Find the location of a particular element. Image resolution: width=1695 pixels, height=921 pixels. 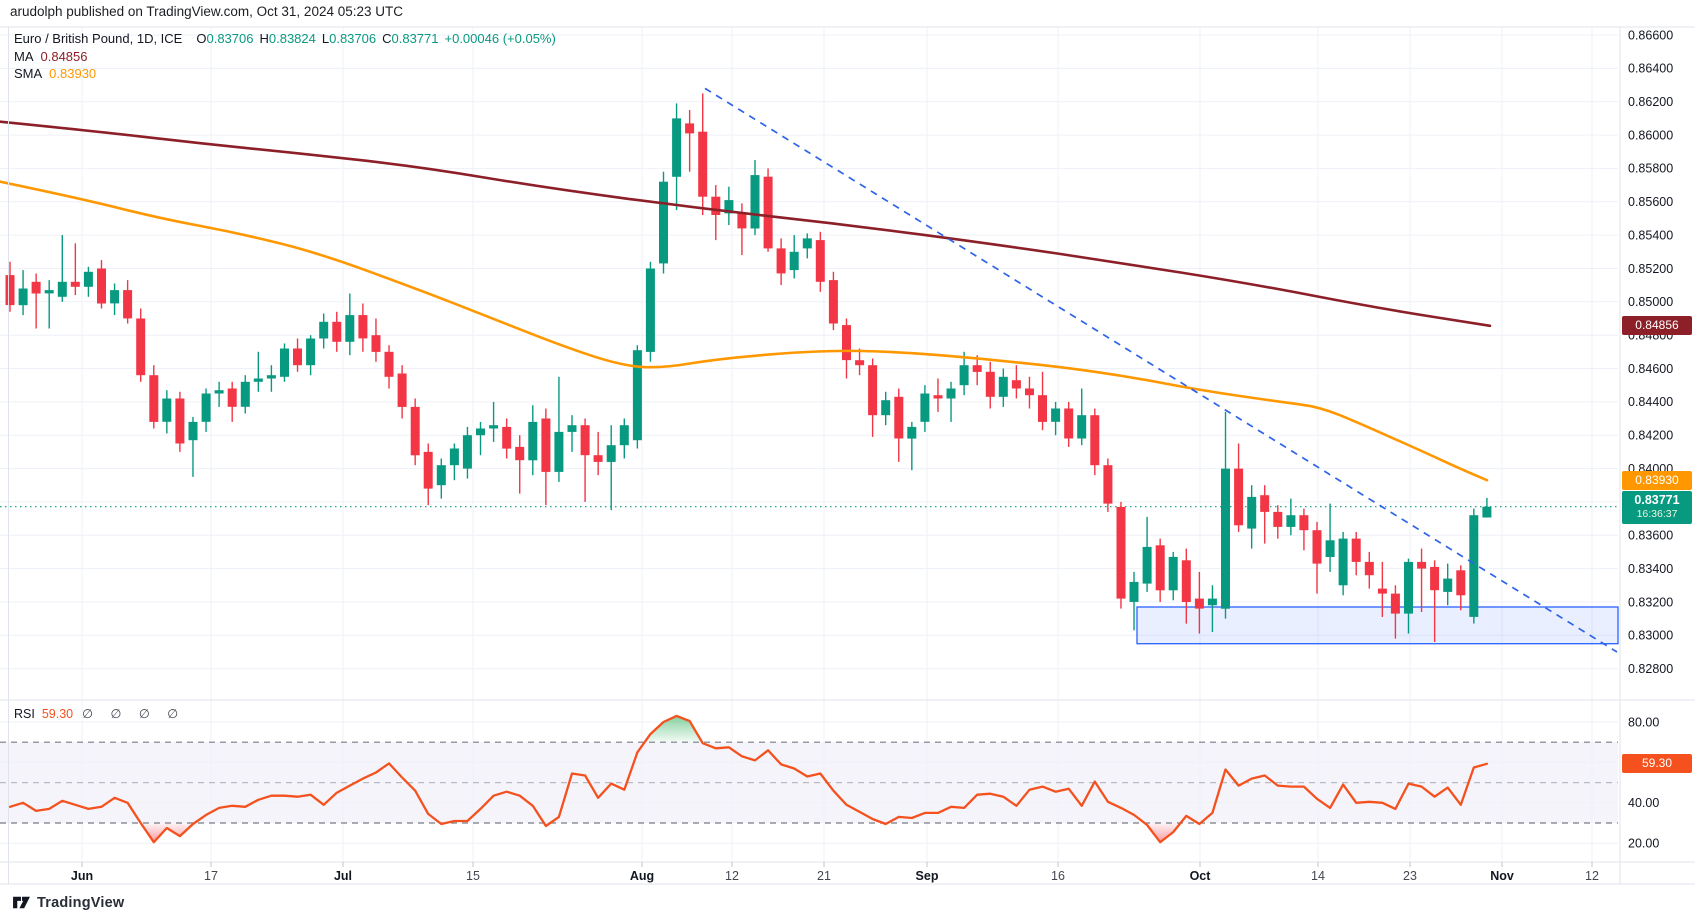

svg-text: 0.83000 is located at coordinates (1650, 636).